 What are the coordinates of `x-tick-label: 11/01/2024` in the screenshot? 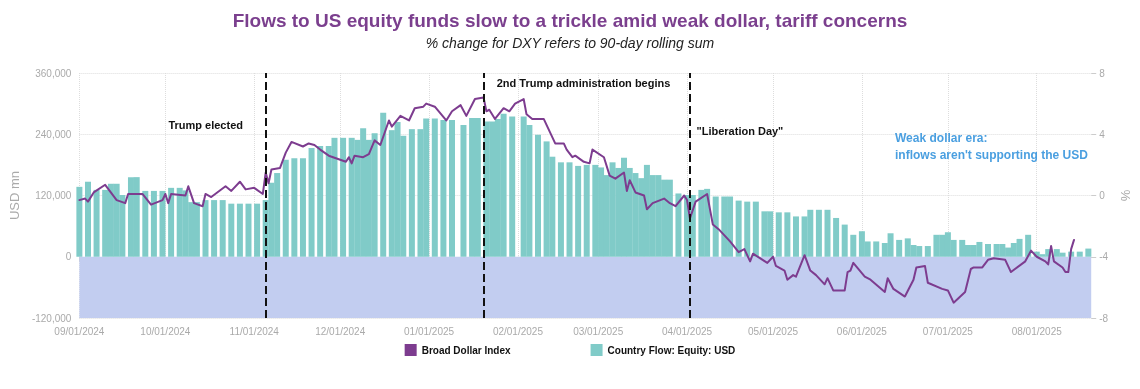 It's located at (254, 331).